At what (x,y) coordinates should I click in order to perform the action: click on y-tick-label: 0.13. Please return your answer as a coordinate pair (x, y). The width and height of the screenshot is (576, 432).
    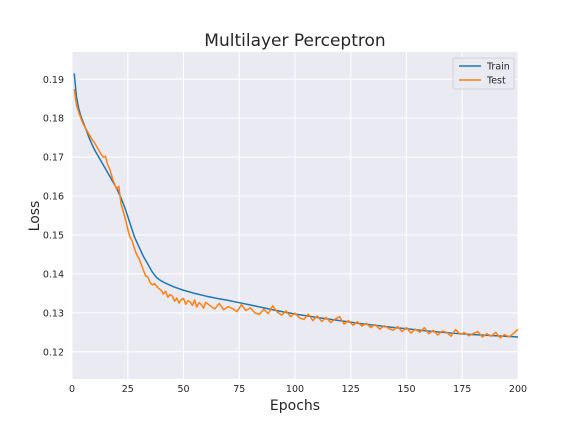
    Looking at the image, I should click on (53, 313).